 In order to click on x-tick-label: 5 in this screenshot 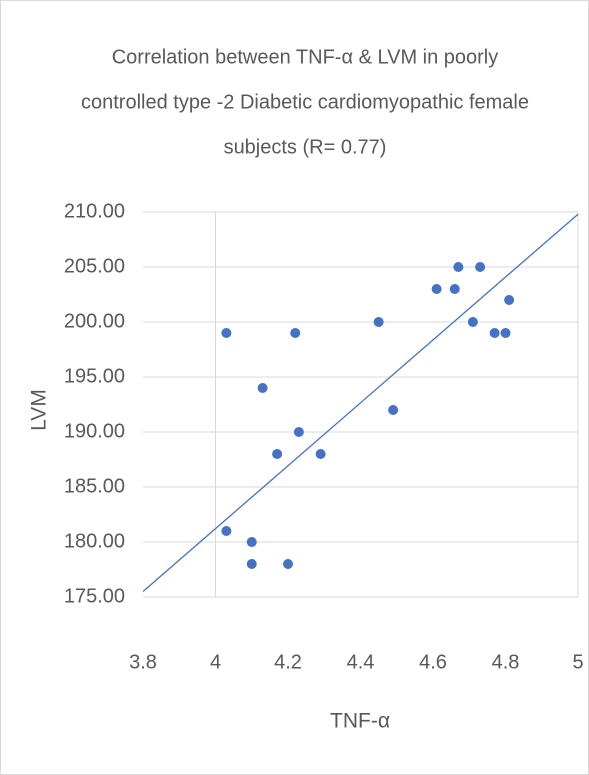, I will do `click(577, 662)`.